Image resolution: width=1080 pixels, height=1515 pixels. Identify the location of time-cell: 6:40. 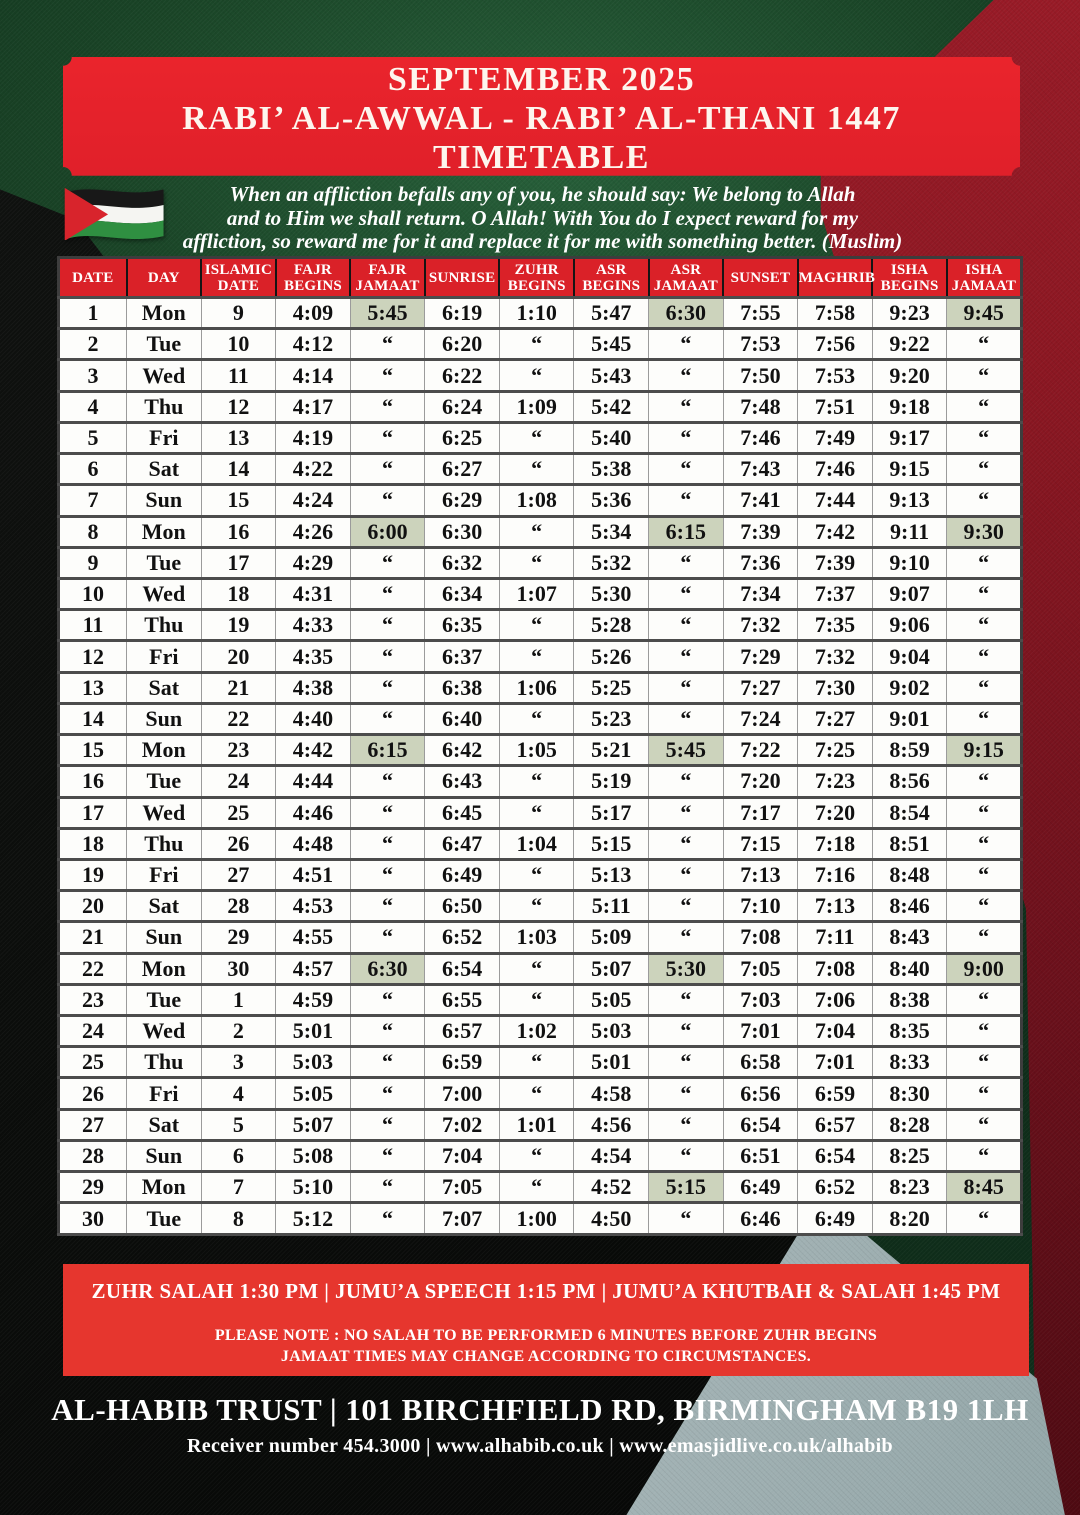
(462, 719).